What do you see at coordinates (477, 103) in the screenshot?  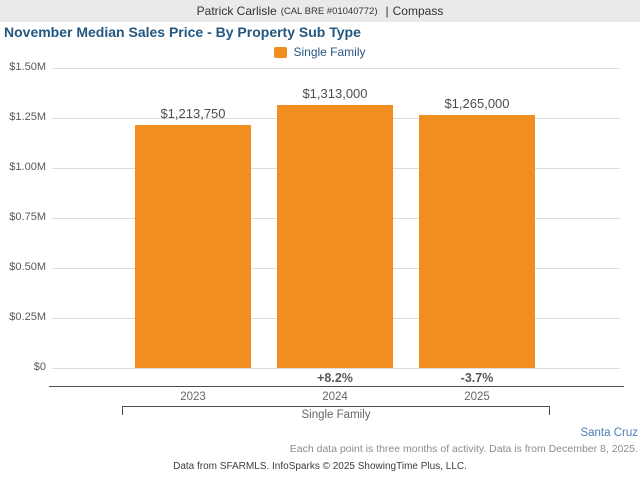 I see `bar-value-label: $1,265,000` at bounding box center [477, 103].